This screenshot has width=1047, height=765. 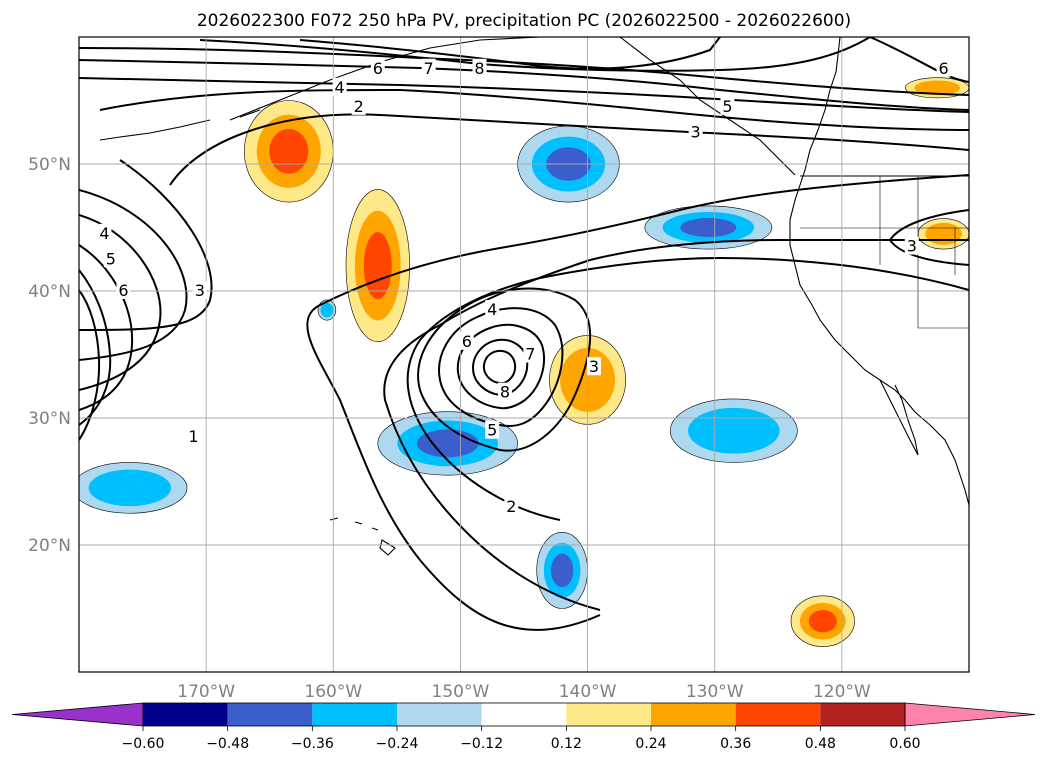 What do you see at coordinates (49, 292) in the screenshot?
I see `lat-label: 40°N` at bounding box center [49, 292].